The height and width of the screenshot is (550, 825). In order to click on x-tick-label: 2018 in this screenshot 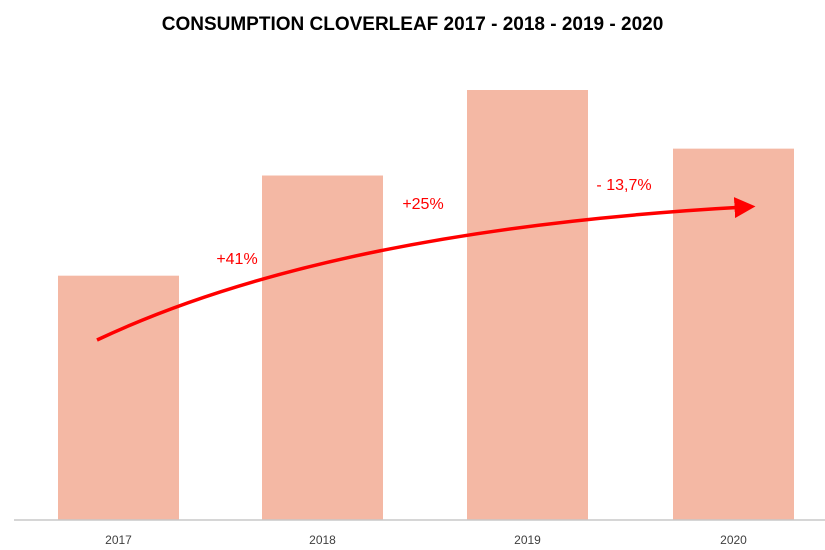, I will do `click(322, 540)`.